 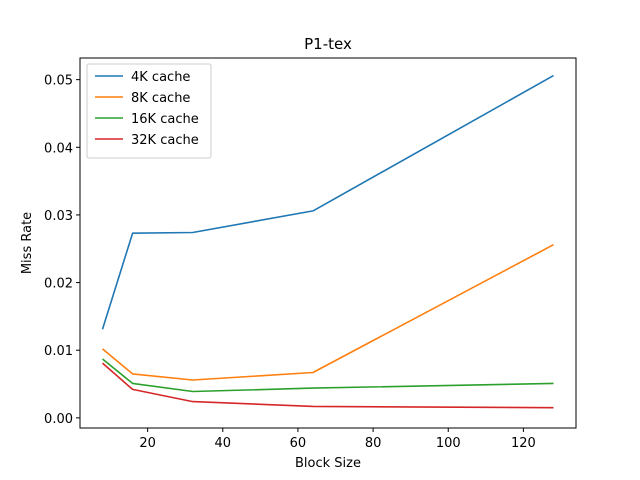 What do you see at coordinates (58, 351) in the screenshot?
I see `y-tick-label: 0.01` at bounding box center [58, 351].